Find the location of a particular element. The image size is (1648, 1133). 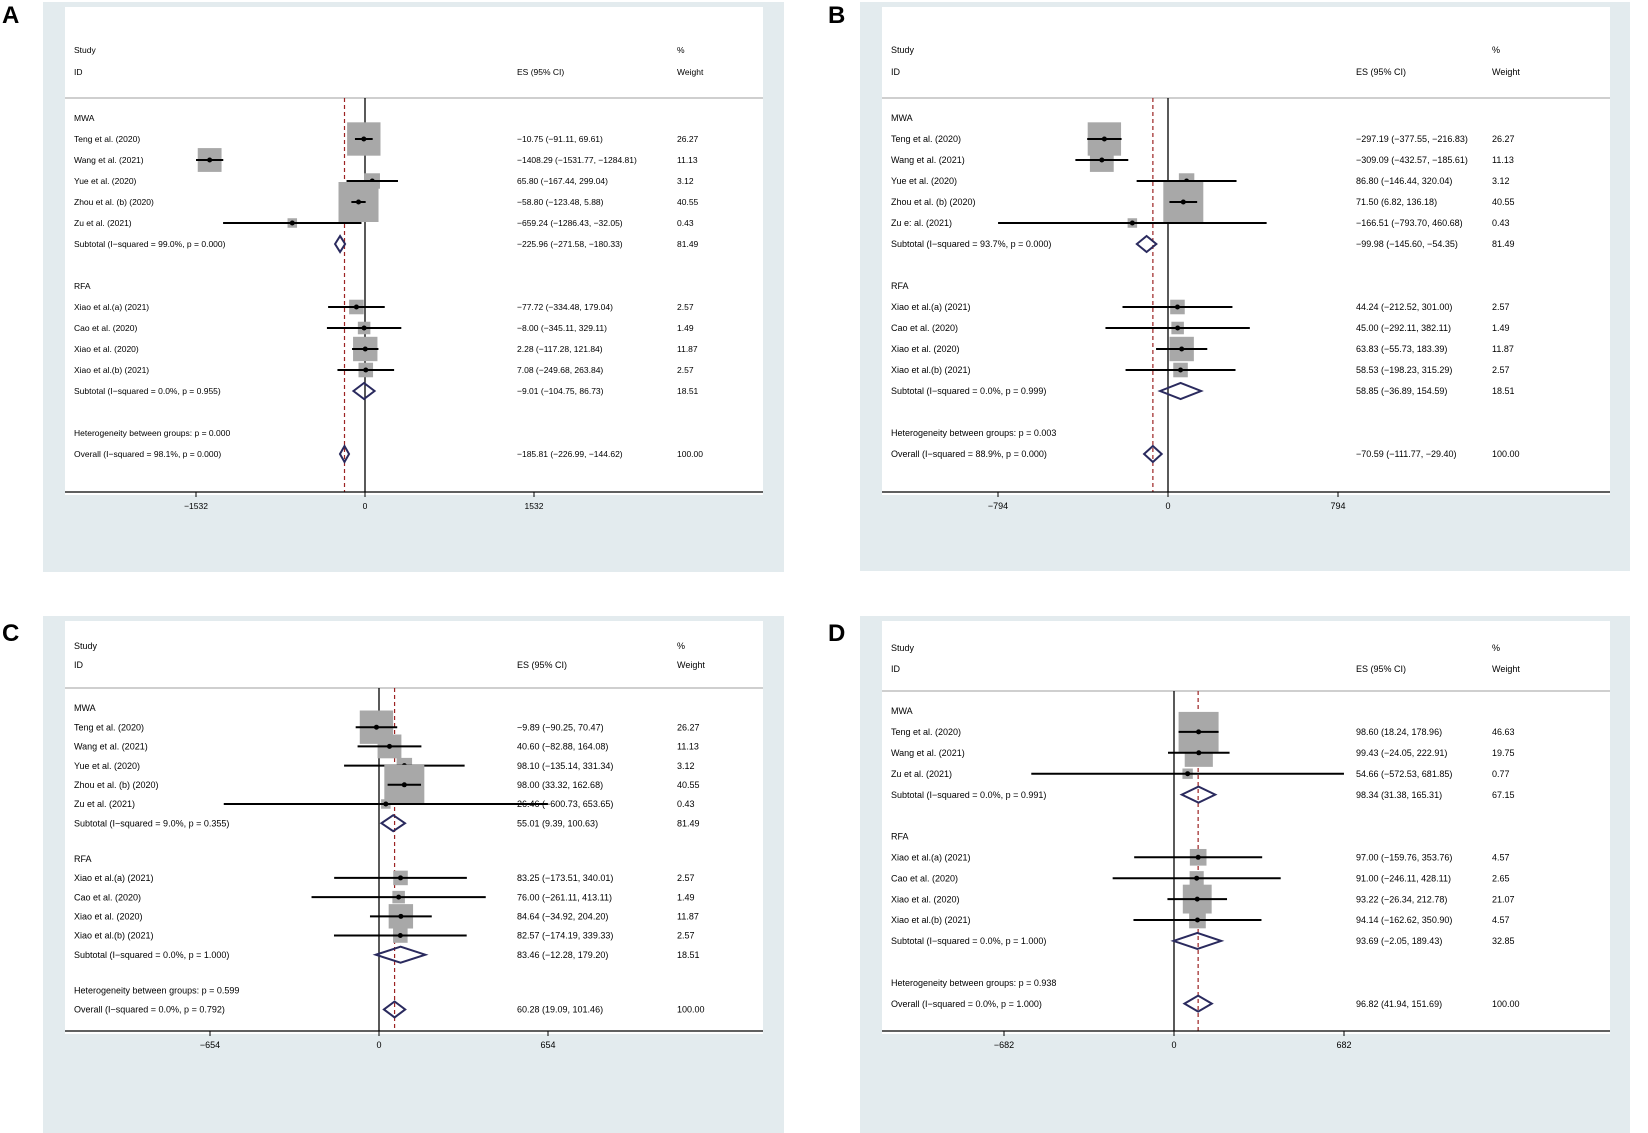

study-ci-text: −10.75 (−91.11, 69.61) is located at coordinates (560, 139).